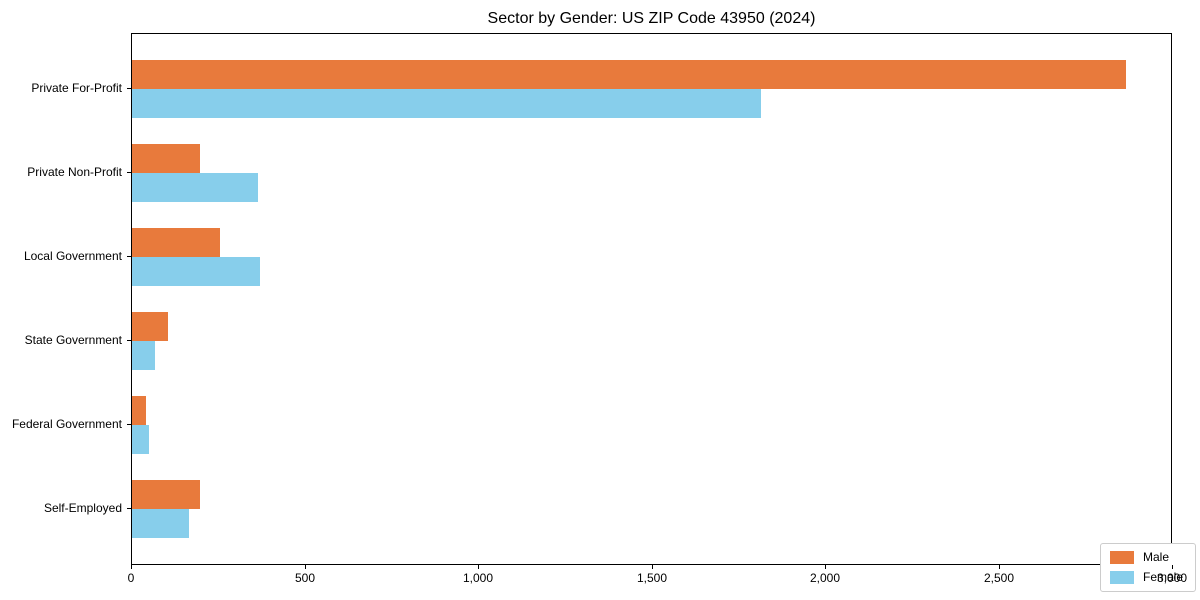 This screenshot has width=1200, height=600. Describe the element at coordinates (305, 578) in the screenshot. I see `xtick-label-500: 500` at that location.